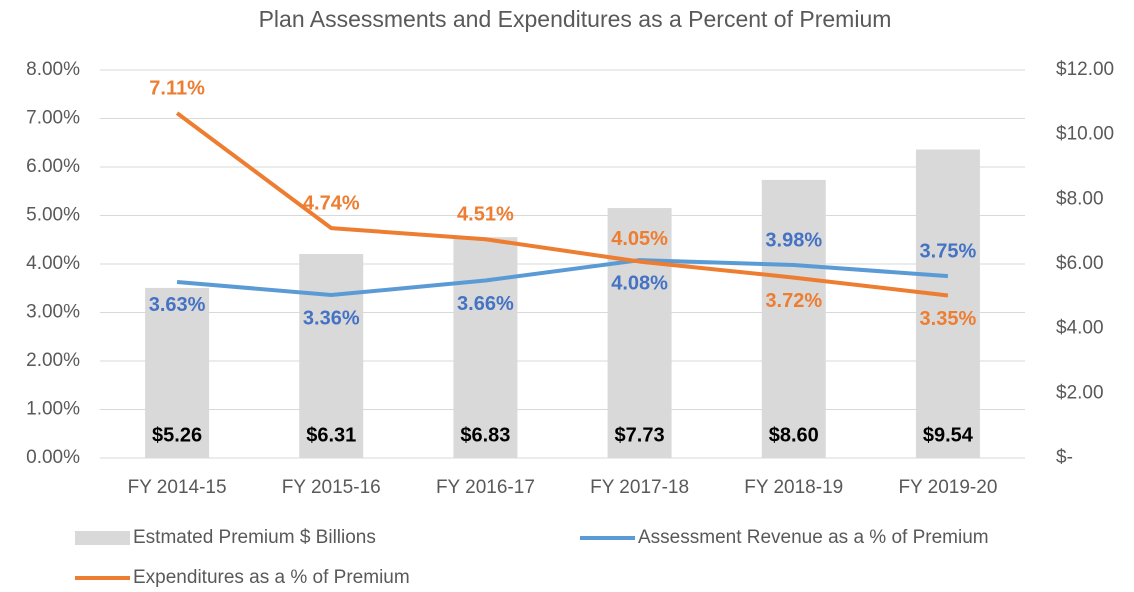 The image size is (1134, 592). What do you see at coordinates (331, 318) in the screenshot?
I see `data-label: 3.36%` at bounding box center [331, 318].